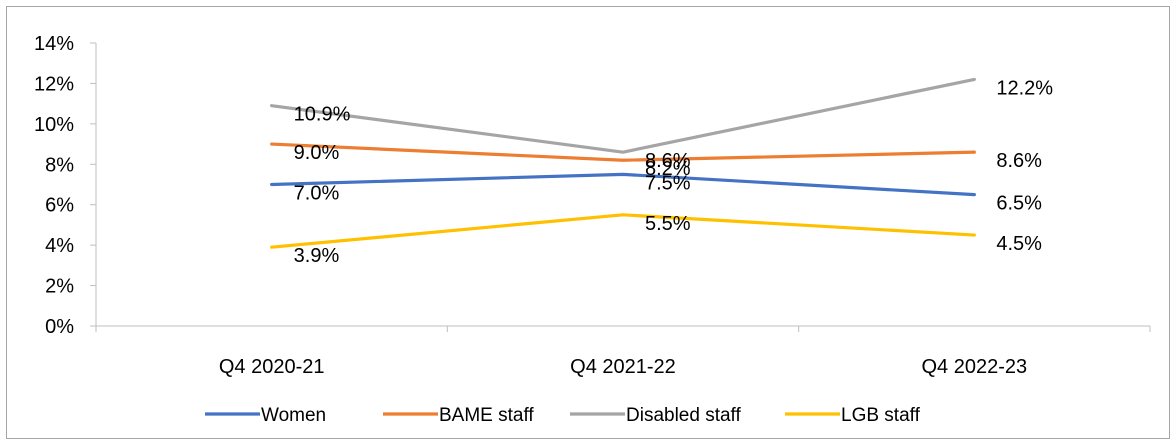 Image resolution: width=1176 pixels, height=445 pixels. What do you see at coordinates (563, 415) in the screenshot?
I see `legend: Women BAME staff Disabled staff LGB staff` at bounding box center [563, 415].